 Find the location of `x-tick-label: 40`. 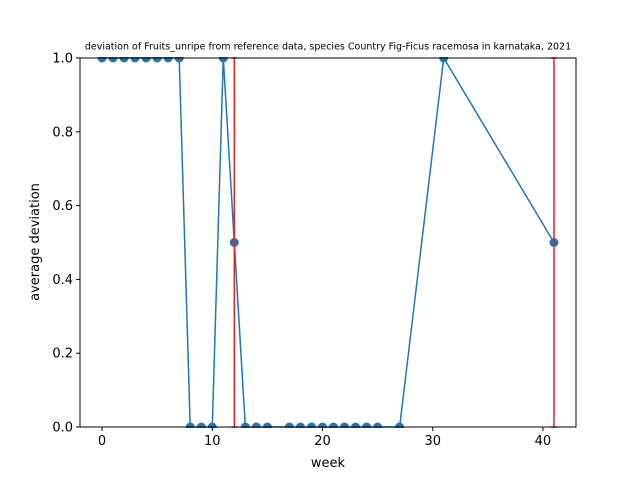

x-tick-label: 40 is located at coordinates (543, 441).